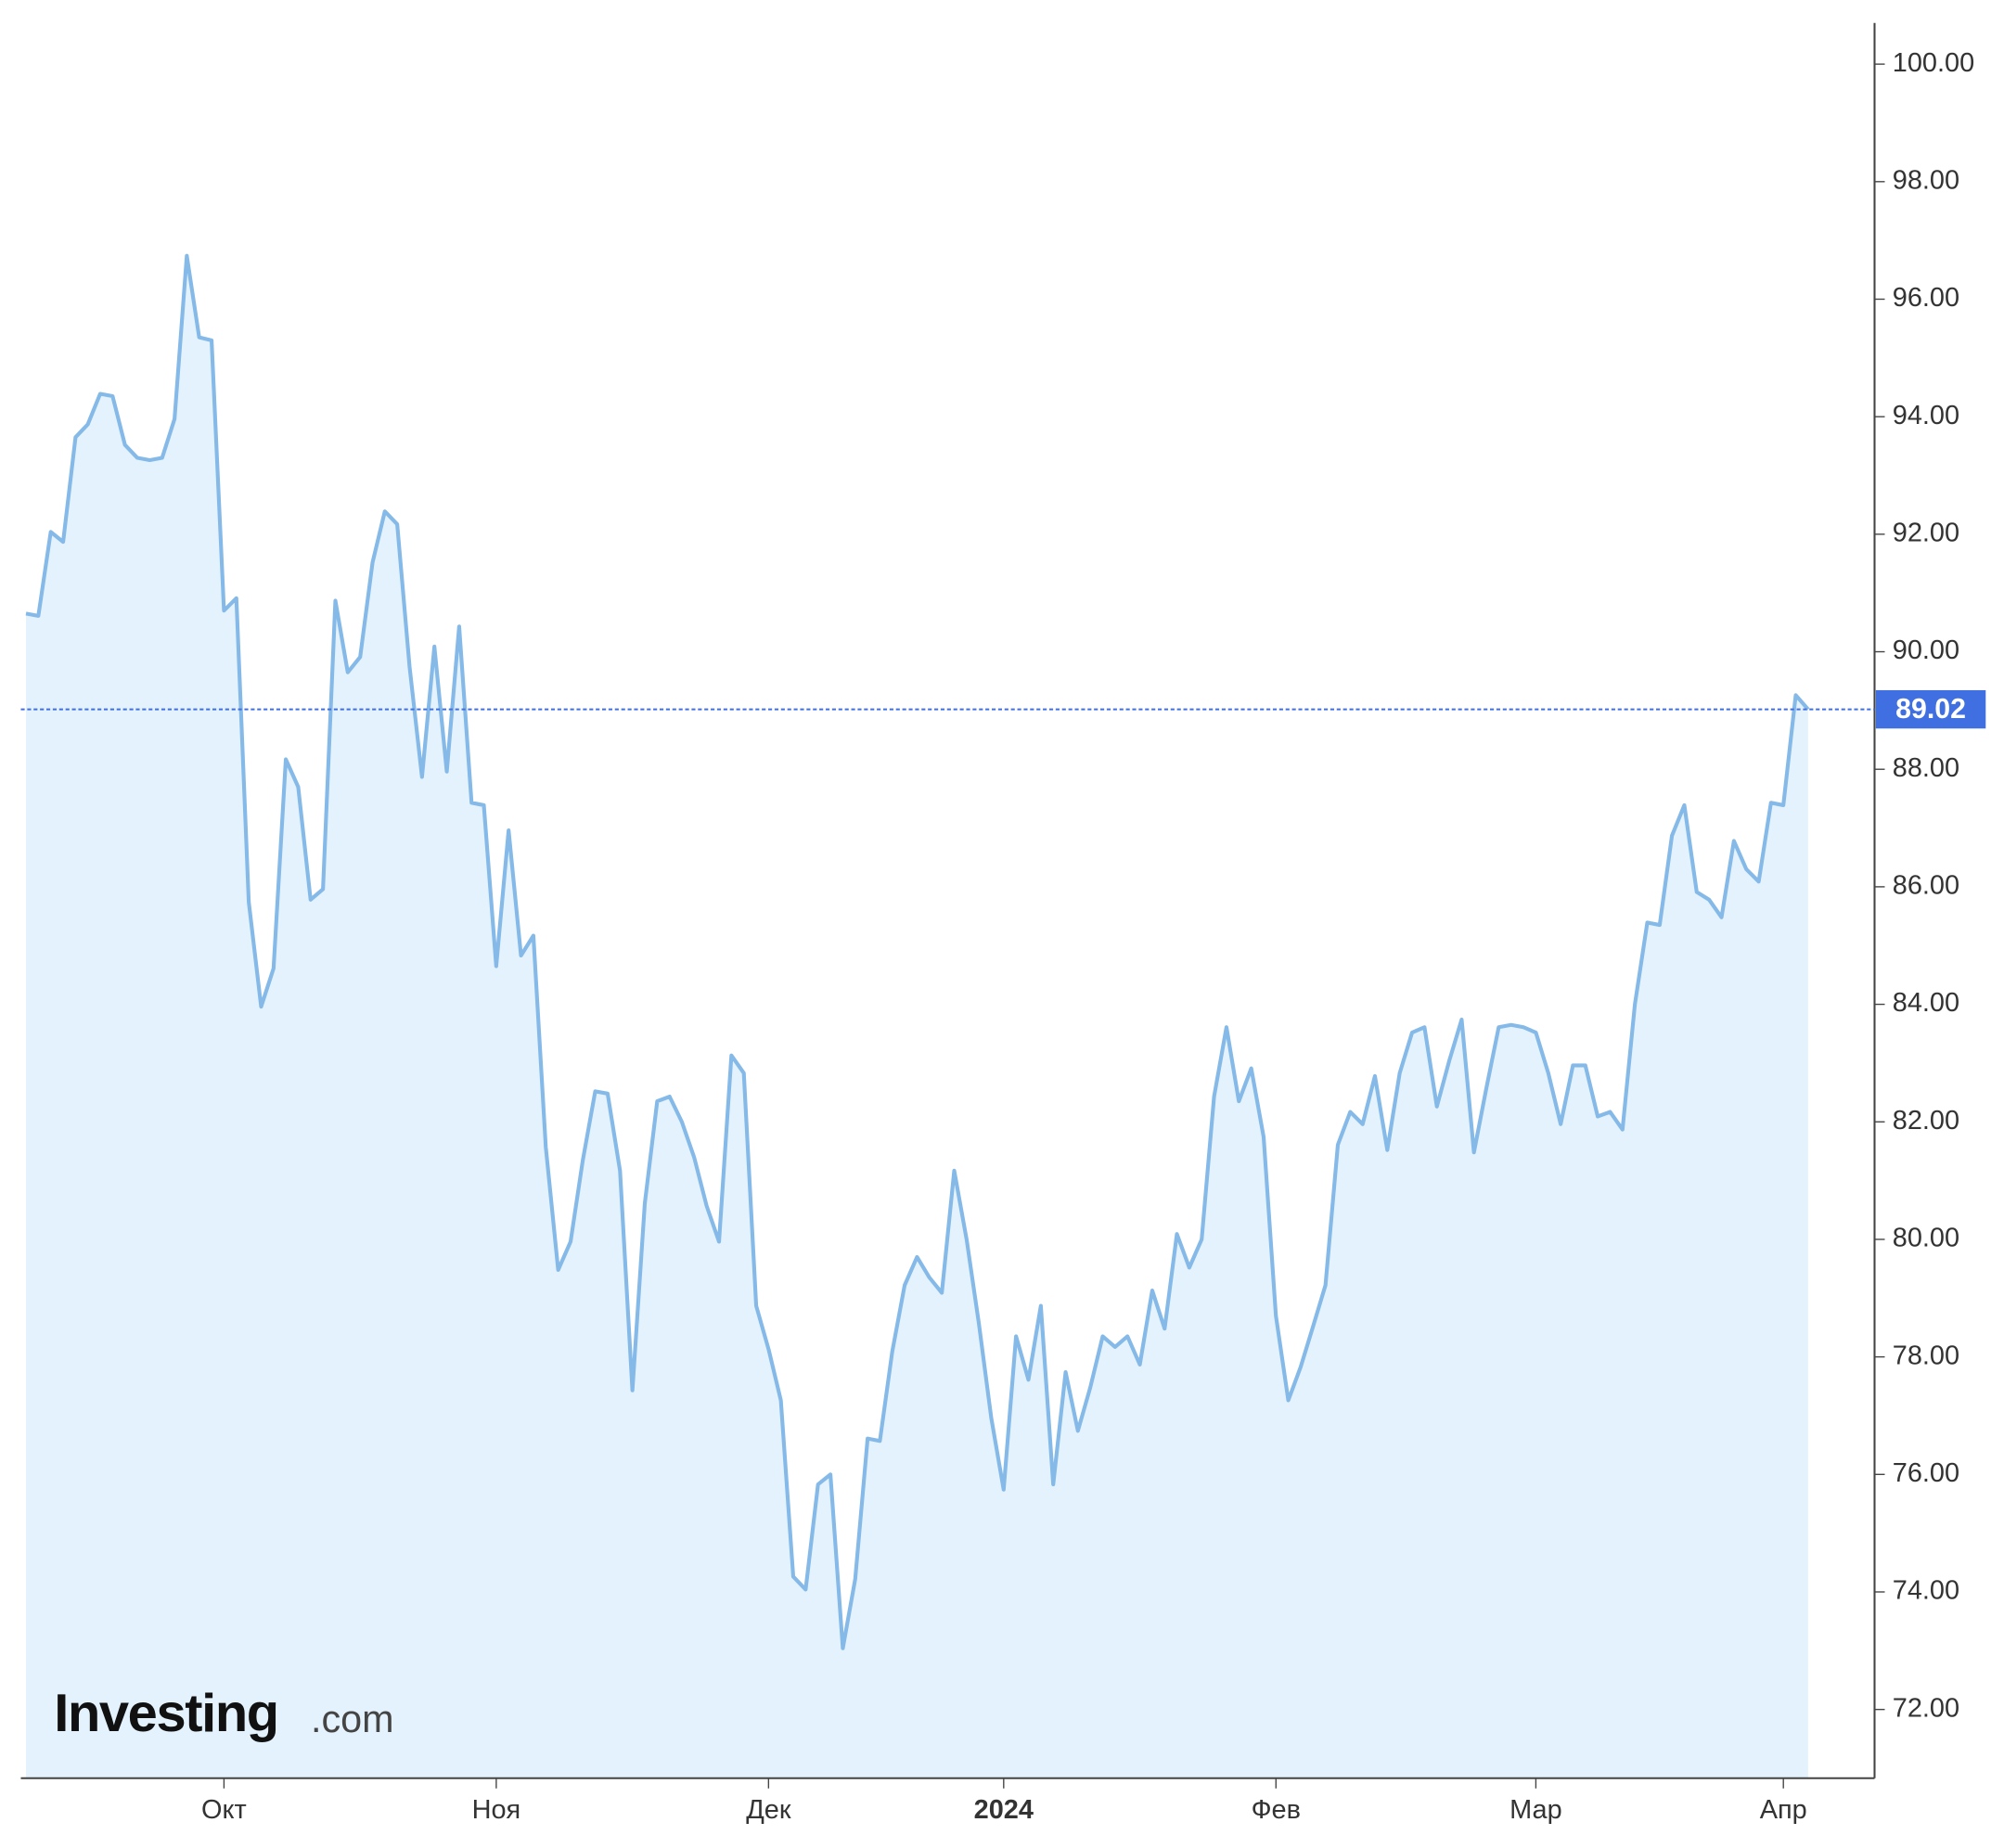  I want to click on y-tick-label: 84.00, so click(1926, 1003).